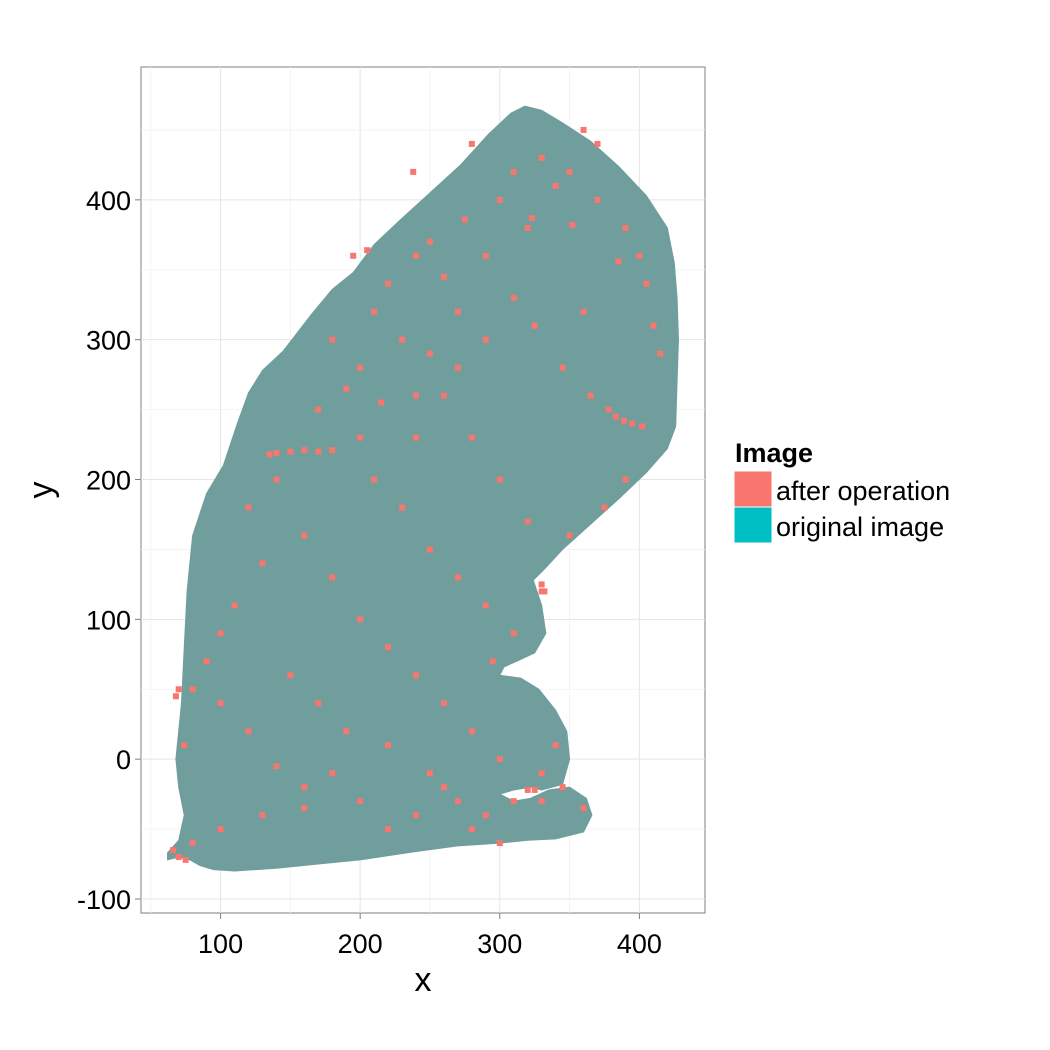 This screenshot has width=1050, height=1050. What do you see at coordinates (499, 944) in the screenshot?
I see `x-tick-label: 300` at bounding box center [499, 944].